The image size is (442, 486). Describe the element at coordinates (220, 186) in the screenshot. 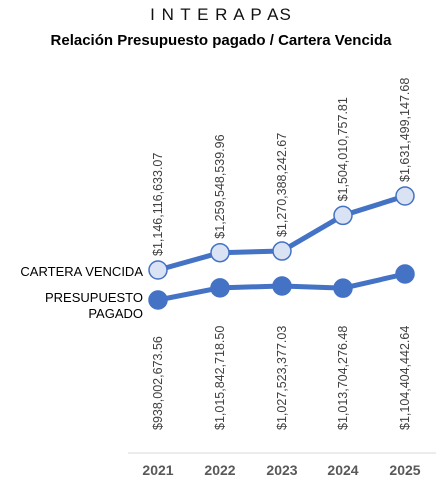

I see `data-label-cartera-2022: $1,259,548,539.96` at that location.